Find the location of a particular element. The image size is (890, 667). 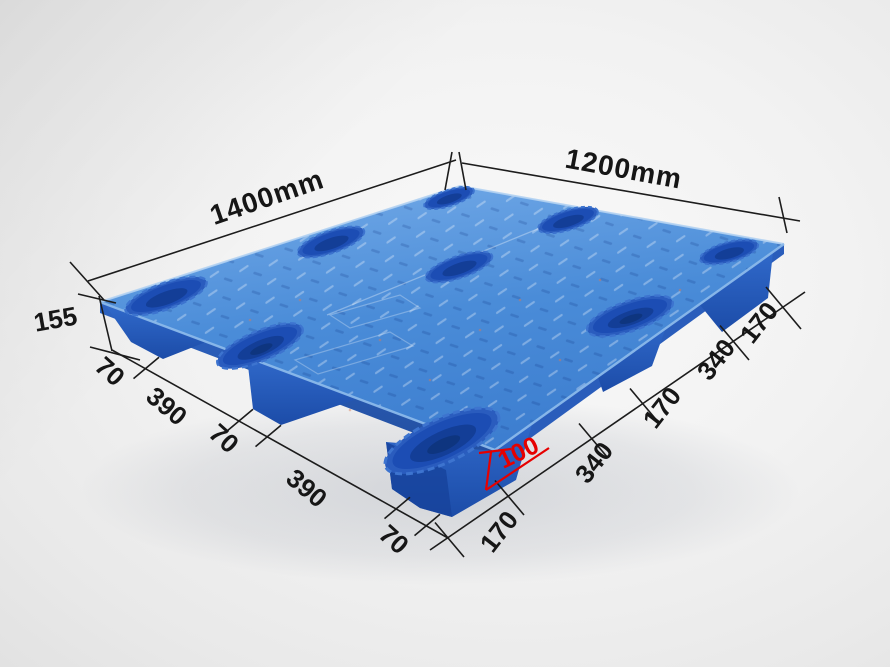

foot-height-annotation is located at coordinates (514, 469).